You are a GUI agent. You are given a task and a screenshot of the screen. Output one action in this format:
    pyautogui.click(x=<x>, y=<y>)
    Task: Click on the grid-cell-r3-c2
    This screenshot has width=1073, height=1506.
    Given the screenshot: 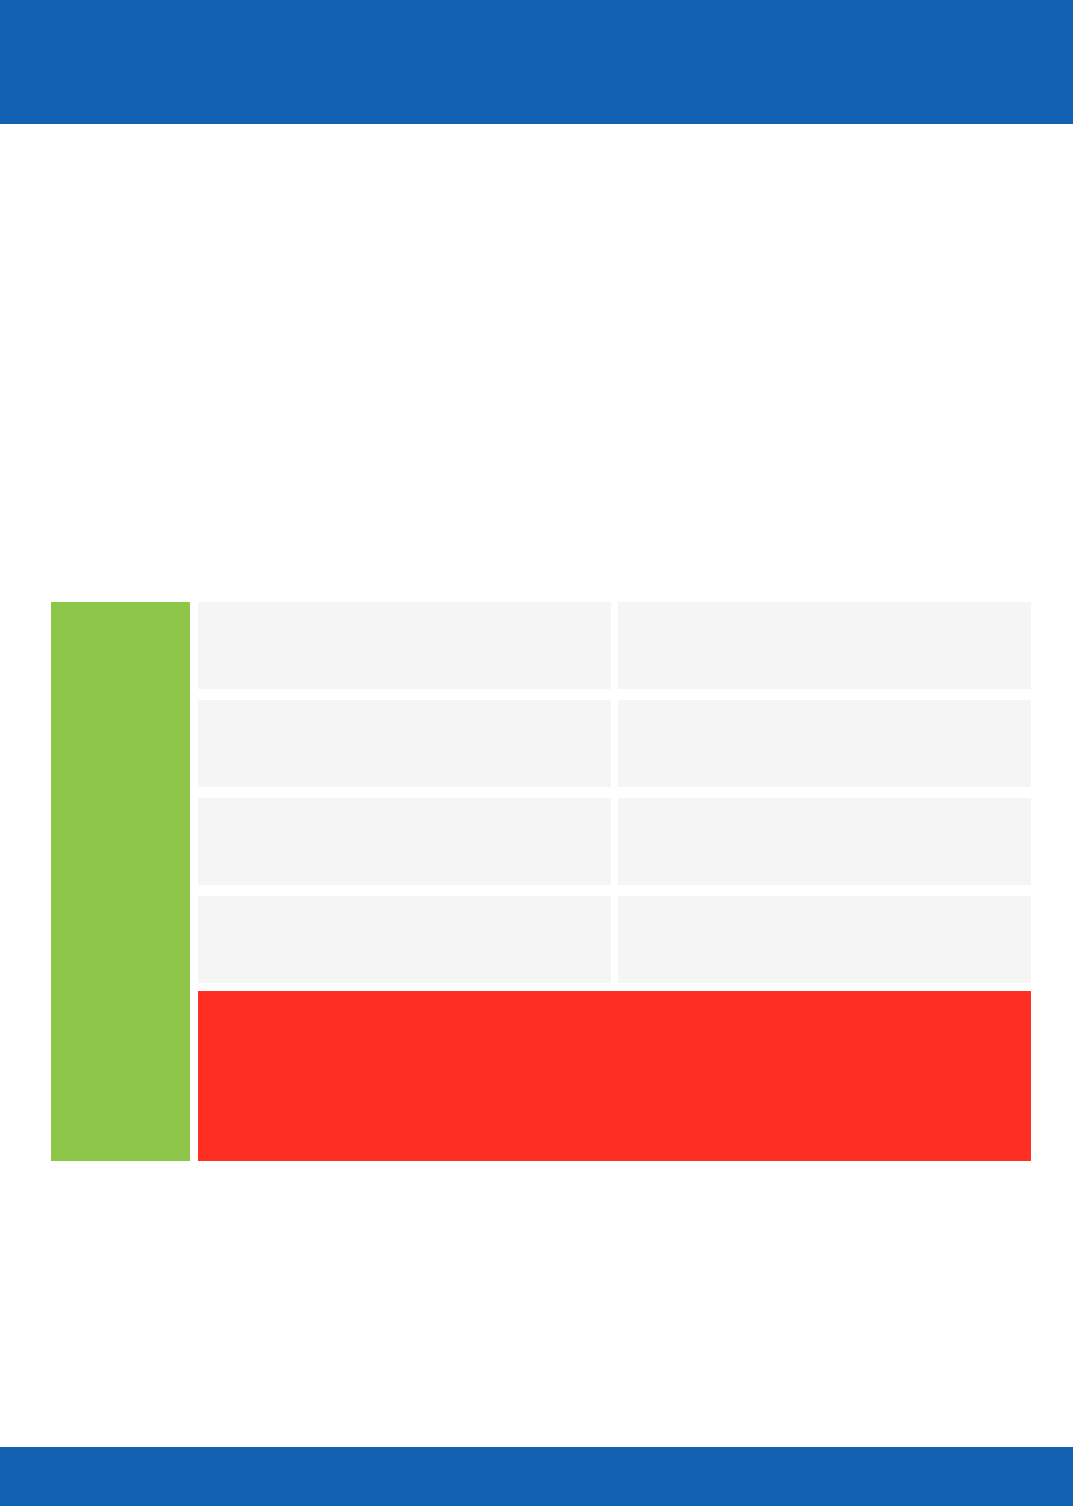 What is the action you would take?
    pyautogui.click(x=824, y=841)
    